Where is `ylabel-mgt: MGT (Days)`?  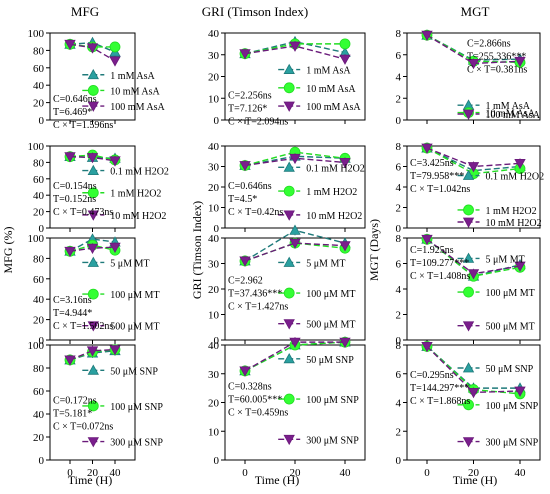 ylabel-mgt: MGT (Days) is located at coordinates (374, 250).